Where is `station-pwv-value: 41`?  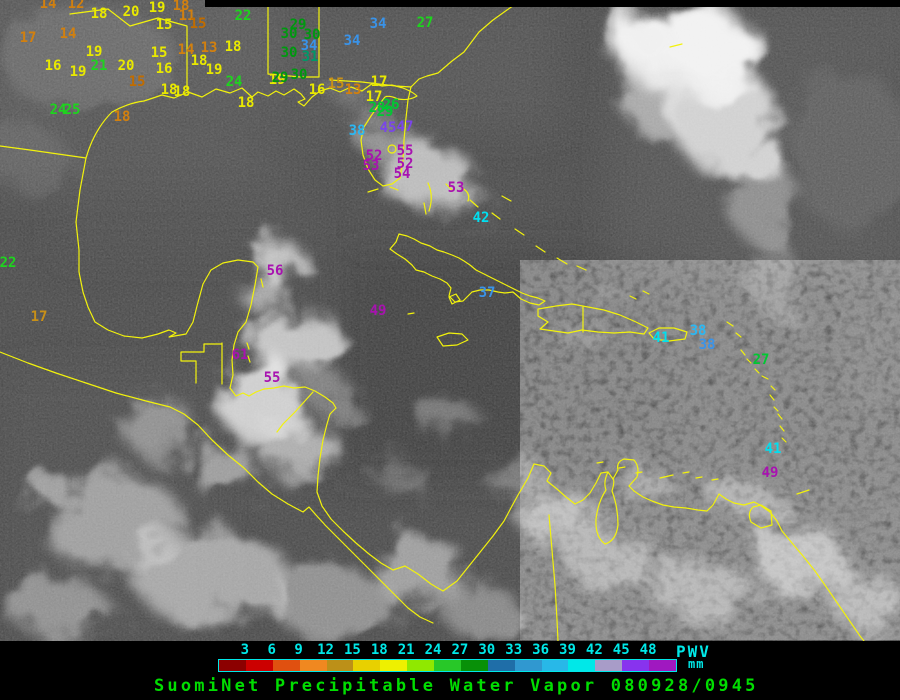 station-pwv-value: 41 is located at coordinates (661, 338).